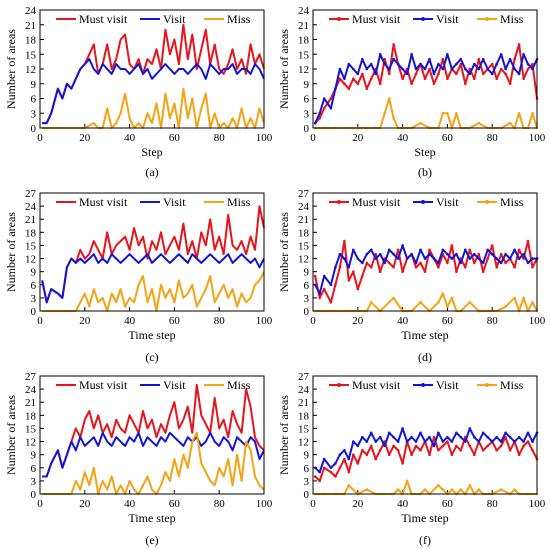  What do you see at coordinates (512, 385) in the screenshot?
I see `legend-label: Miss` at bounding box center [512, 385].